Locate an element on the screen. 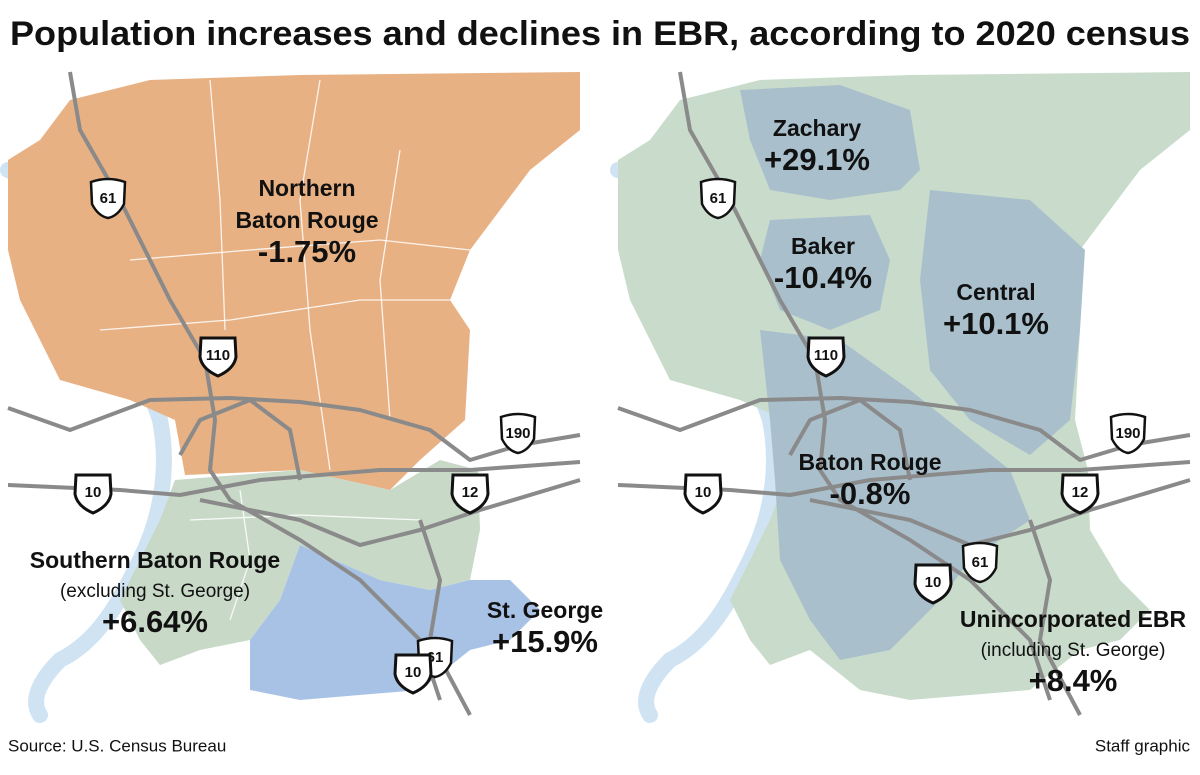 Image resolution: width=1200 pixels, height=775 pixels. population-change: +15.9% is located at coordinates (545, 641).